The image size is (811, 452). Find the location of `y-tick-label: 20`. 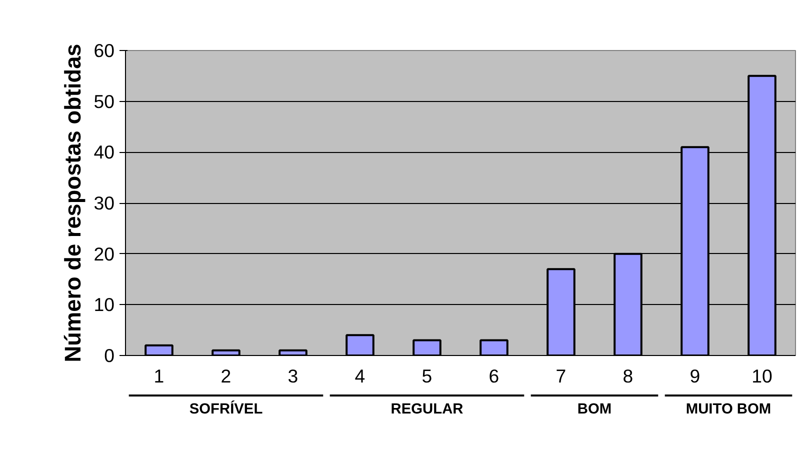

y-tick-label: 20 is located at coordinates (104, 253).